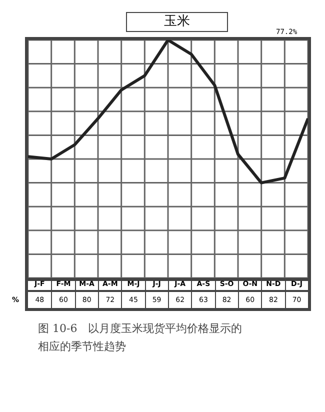 This screenshot has height=412, width=325. What do you see at coordinates (140, 338) in the screenshot?
I see `caption: 图 10-6 以月度玉米现货平均价格显示的相应的季节性趋势` at bounding box center [140, 338].